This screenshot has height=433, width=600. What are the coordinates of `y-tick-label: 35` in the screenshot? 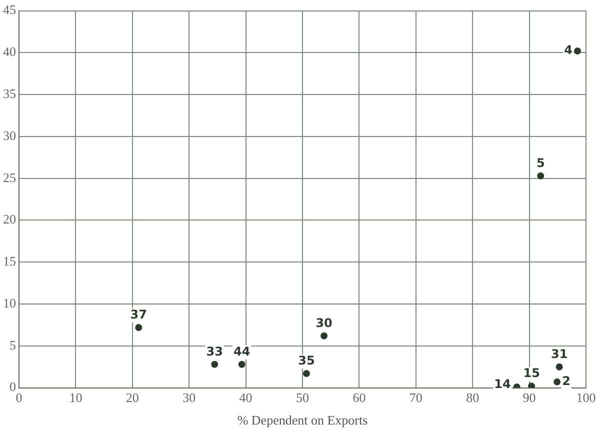 It's located at (9, 93).